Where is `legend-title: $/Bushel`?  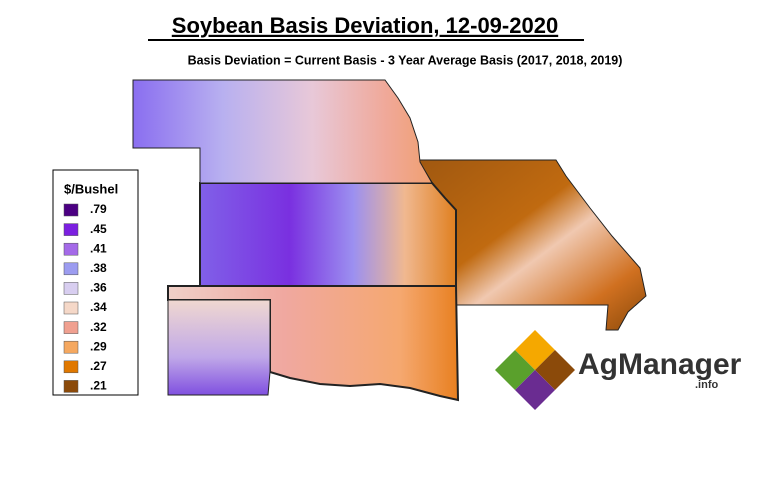 legend-title: $/Bushel is located at coordinates (91, 188).